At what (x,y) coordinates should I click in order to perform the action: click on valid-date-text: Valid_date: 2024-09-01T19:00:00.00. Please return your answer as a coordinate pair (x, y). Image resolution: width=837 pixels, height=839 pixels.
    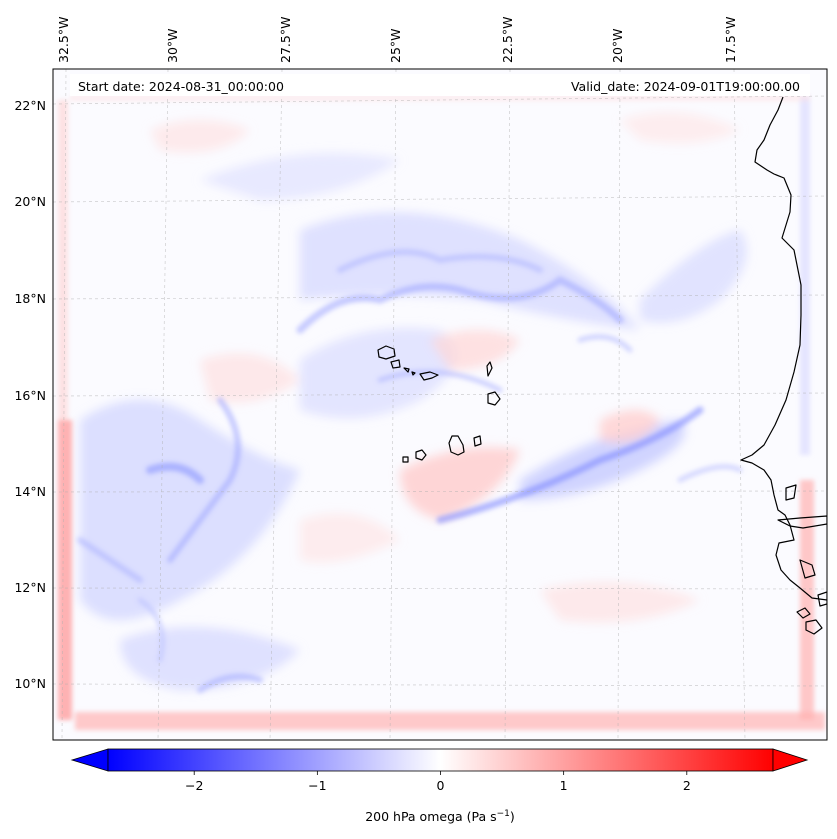
    Looking at the image, I should click on (685, 86).